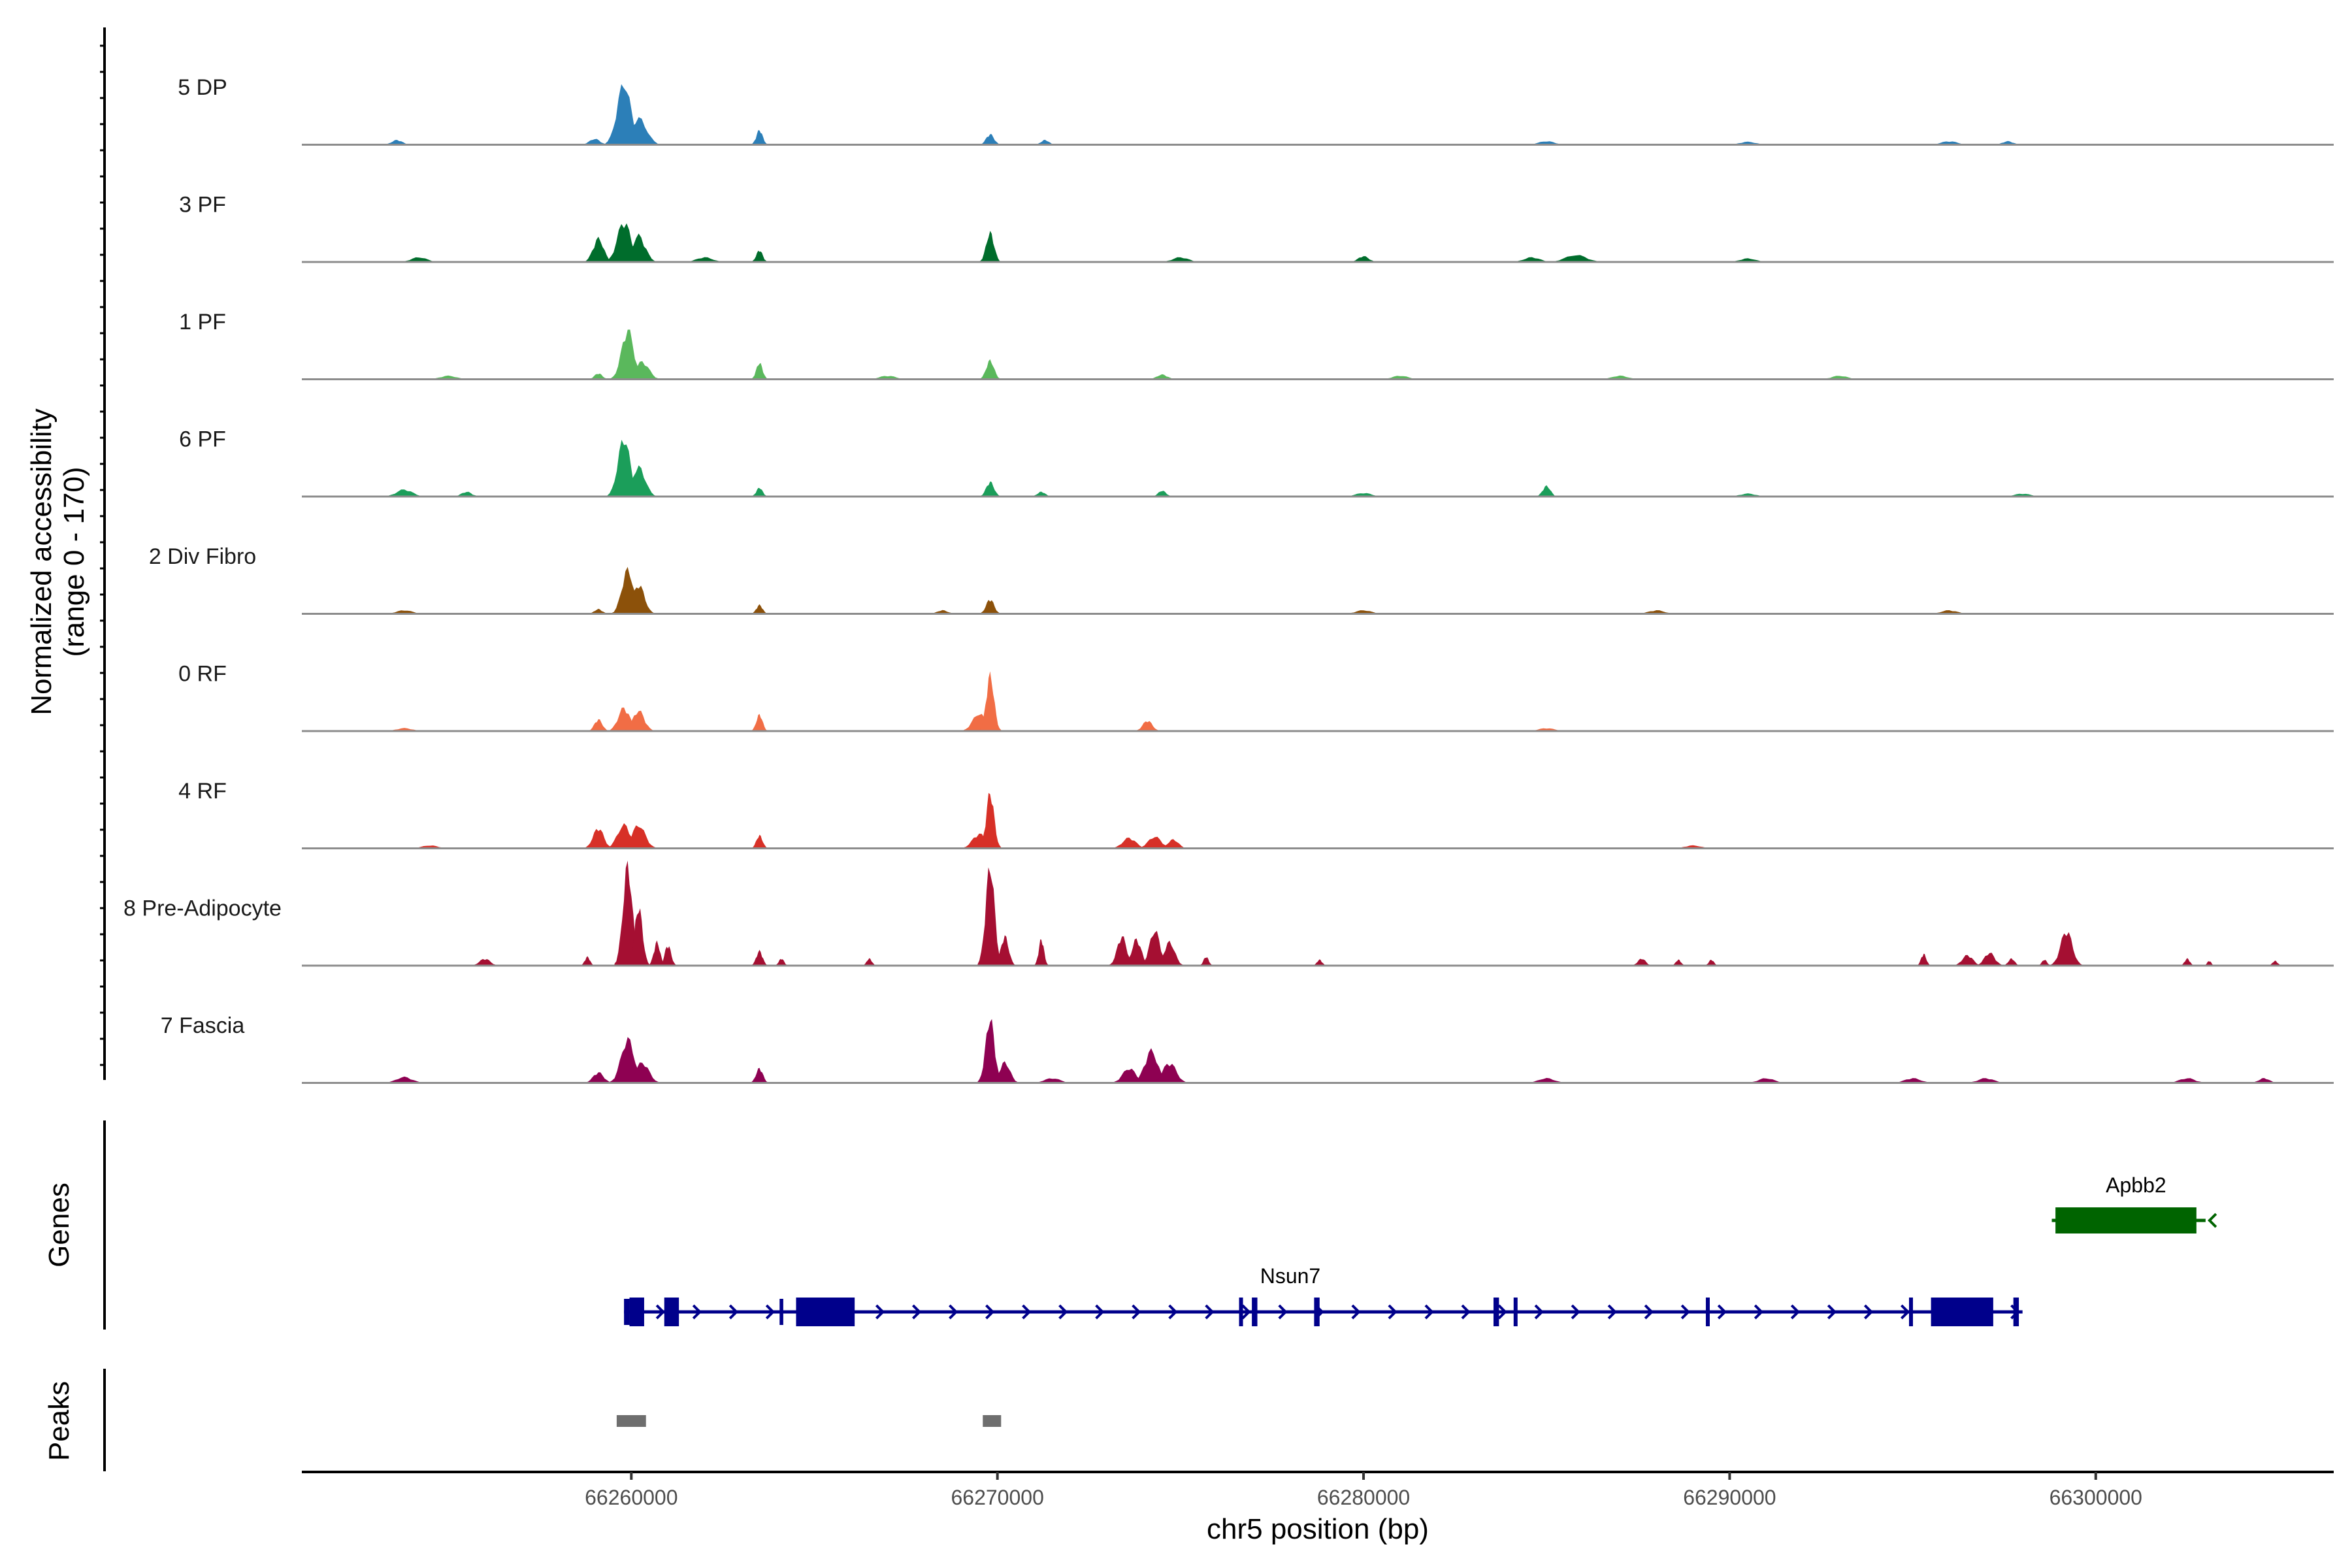 The width and height of the screenshot is (2352, 1568). I want to click on peaks-panel-title: Peaks, so click(59, 1421).